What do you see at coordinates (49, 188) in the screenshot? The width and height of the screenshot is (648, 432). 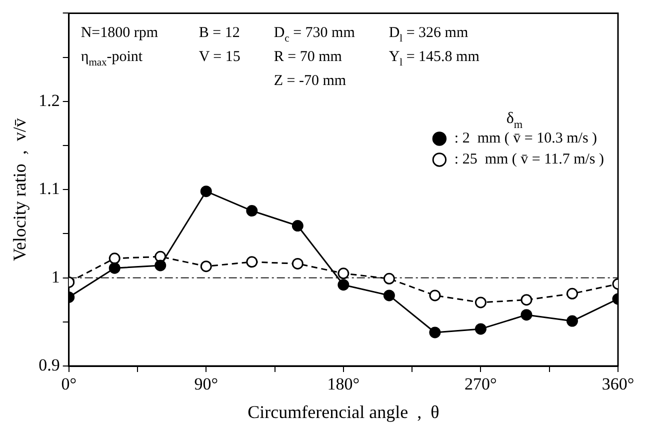 I see `y-tick-label: 1.1` at bounding box center [49, 188].